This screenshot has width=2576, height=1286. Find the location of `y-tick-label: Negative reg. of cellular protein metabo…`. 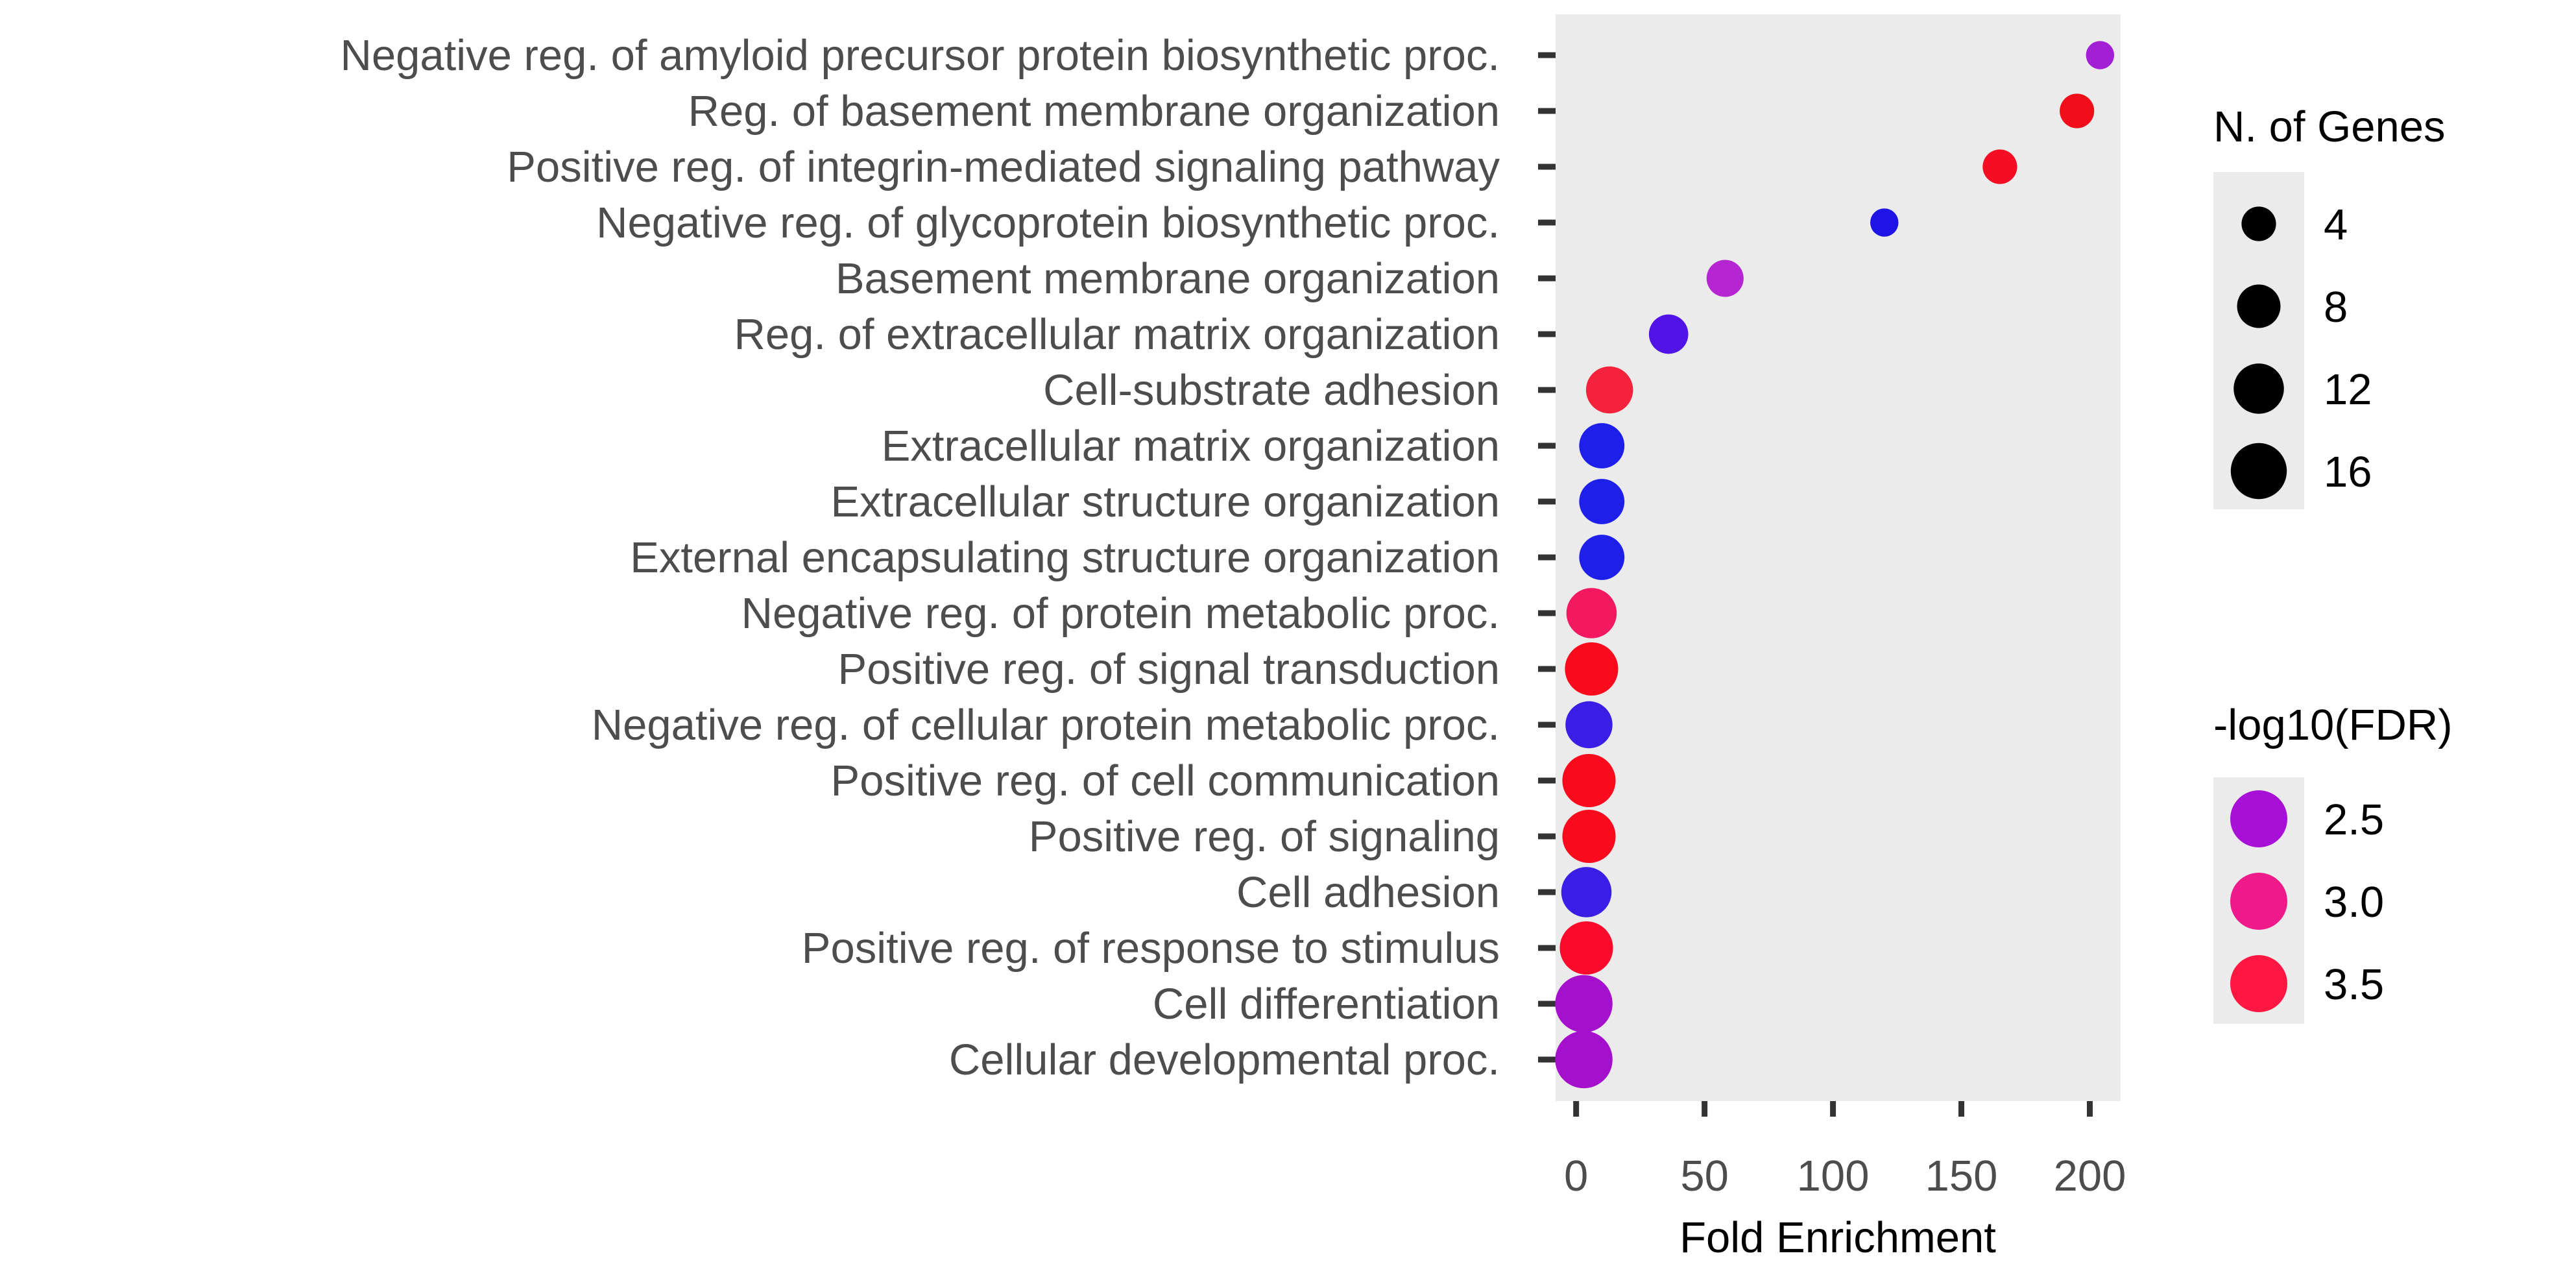

y-tick-label: Negative reg. of cellular protein metabo… is located at coordinates (1046, 725).